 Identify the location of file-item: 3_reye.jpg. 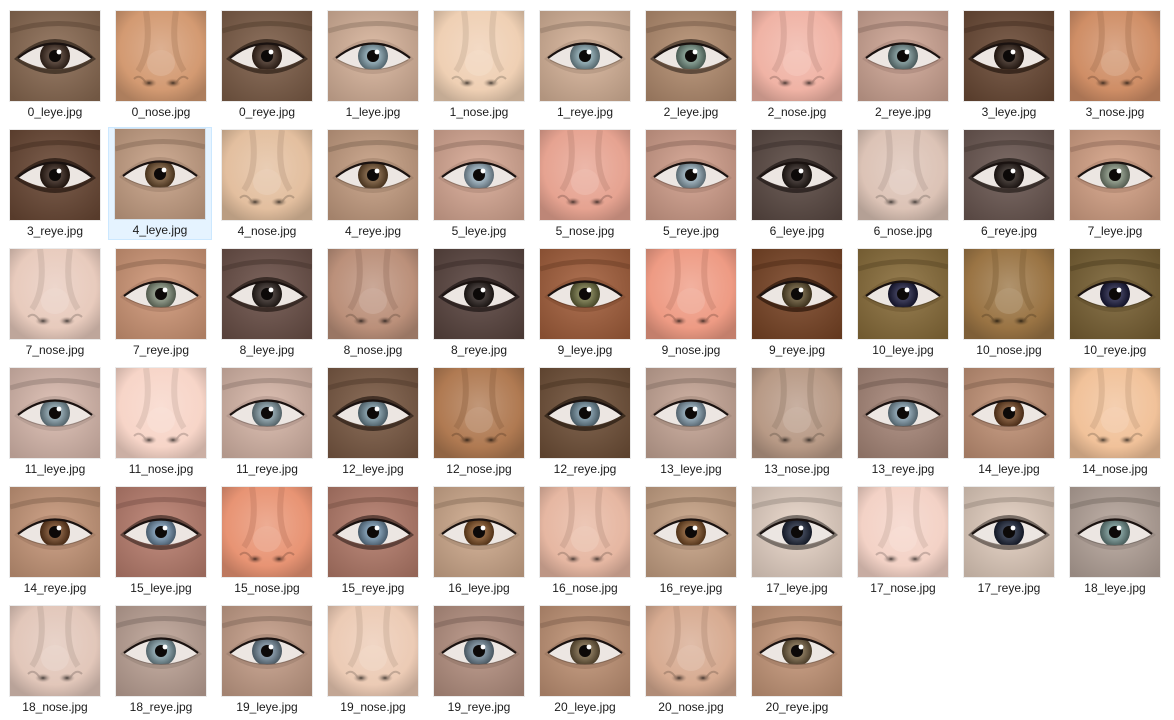
(55, 184).